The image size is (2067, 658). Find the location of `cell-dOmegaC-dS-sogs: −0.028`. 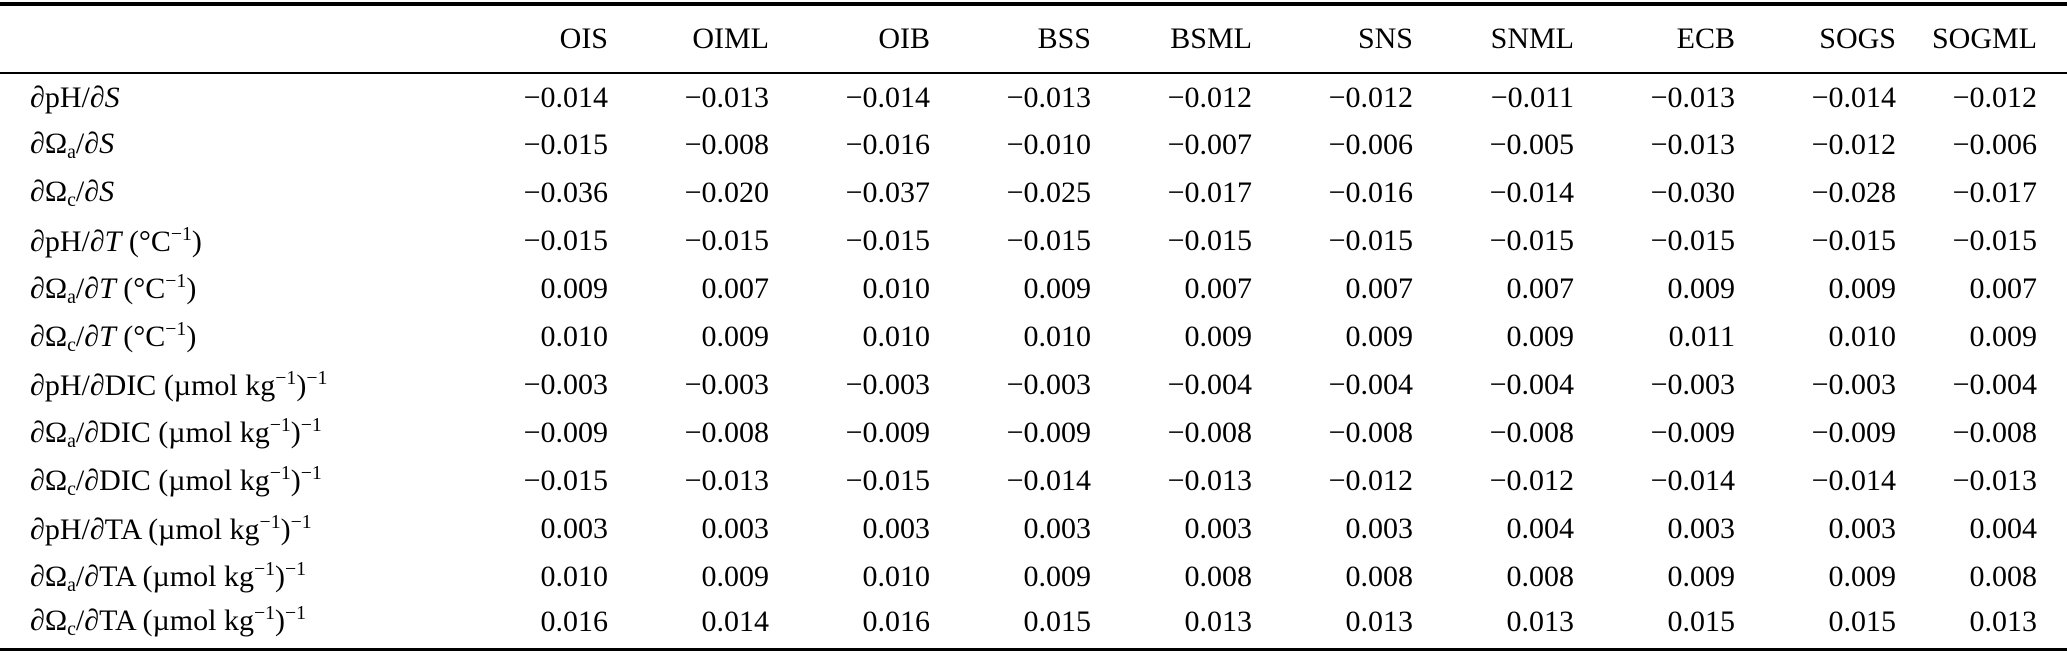

cell-dOmegaC-dS-sogs: −0.028 is located at coordinates (1853, 192).